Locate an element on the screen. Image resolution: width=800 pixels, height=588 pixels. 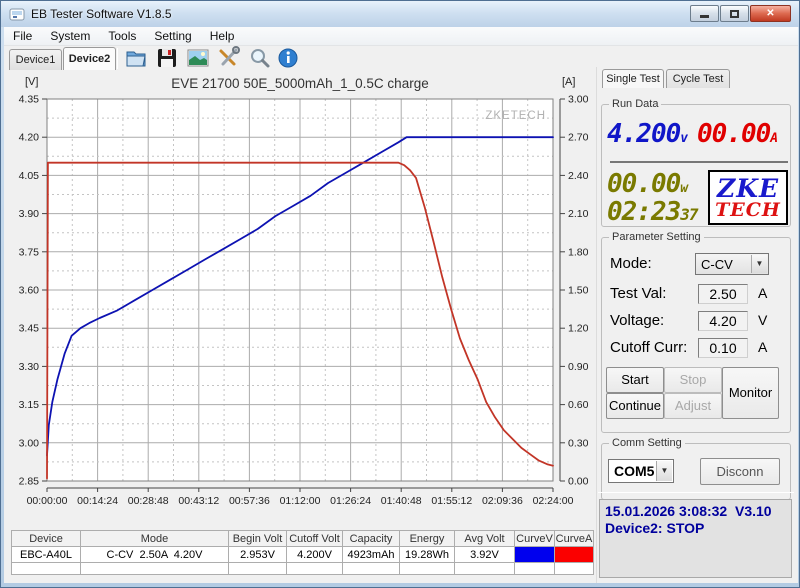
watermark: ZKETECH is located at coordinates (515, 116).